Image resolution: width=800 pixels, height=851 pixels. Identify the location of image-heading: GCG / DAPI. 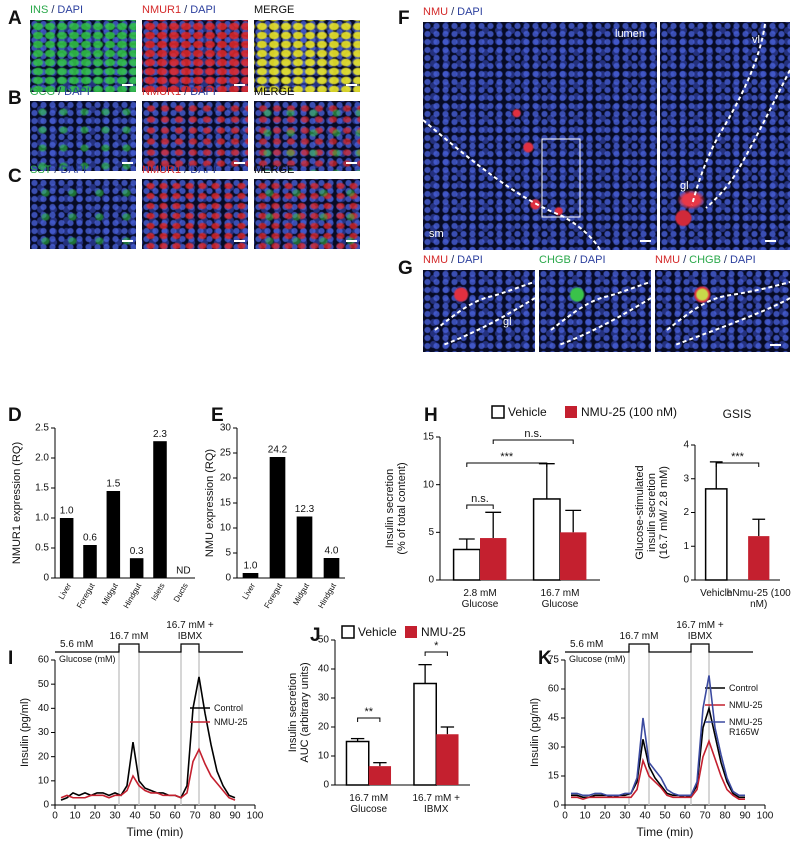
(61, 92).